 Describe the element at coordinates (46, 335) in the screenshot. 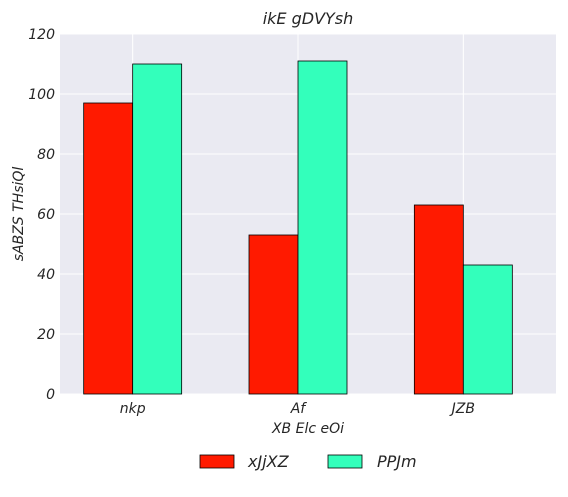

I see `y-tick-label: 20` at that location.